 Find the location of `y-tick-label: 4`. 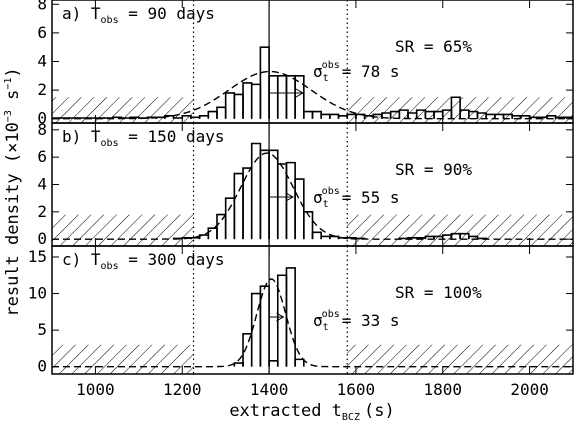

y-tick-label: 4 is located at coordinates (42, 184).